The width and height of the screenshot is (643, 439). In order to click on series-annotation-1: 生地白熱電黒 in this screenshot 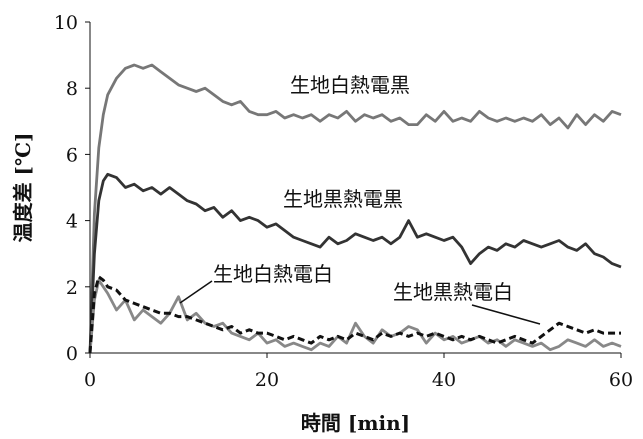, I will do `click(350, 85)`.